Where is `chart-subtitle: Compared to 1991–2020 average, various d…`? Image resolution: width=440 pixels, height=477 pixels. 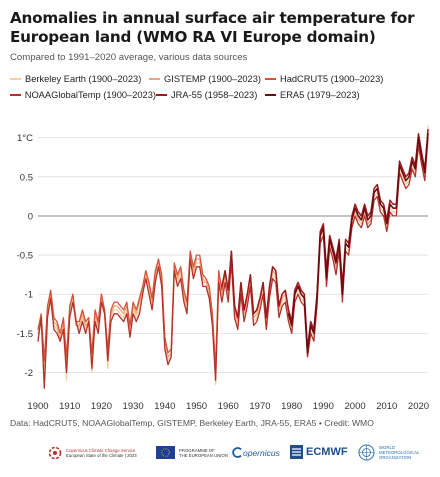
chart-subtitle: Compared to 1991–2020 average, various d… is located at coordinates (129, 57).